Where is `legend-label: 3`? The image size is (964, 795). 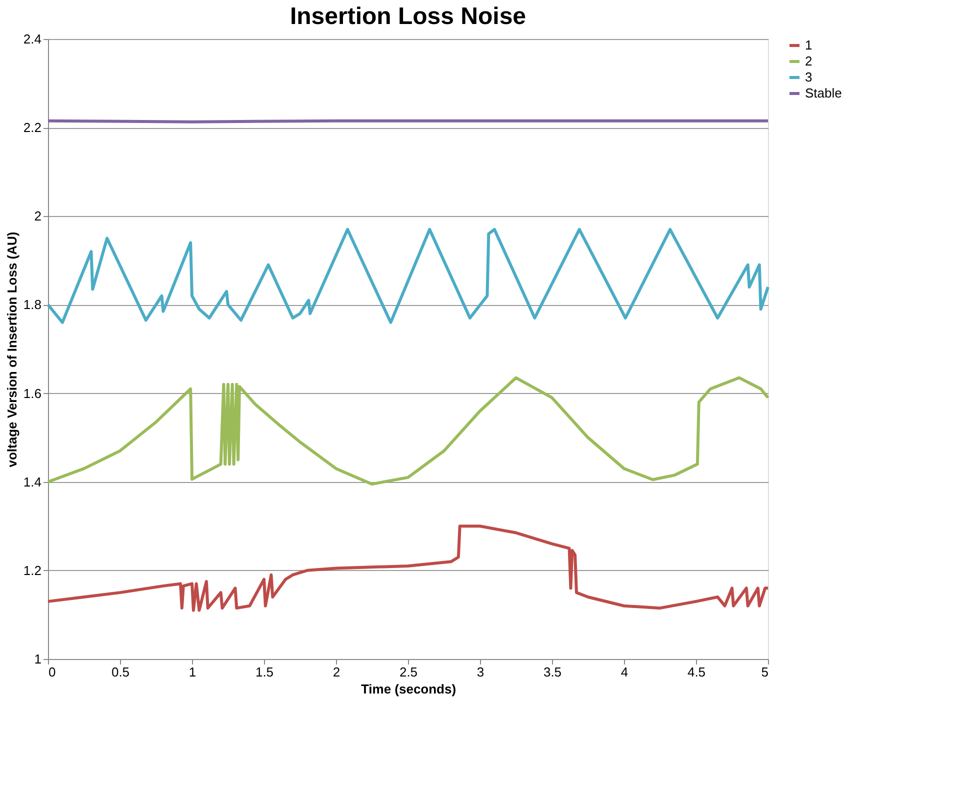 legend-label: 3 is located at coordinates (808, 77).